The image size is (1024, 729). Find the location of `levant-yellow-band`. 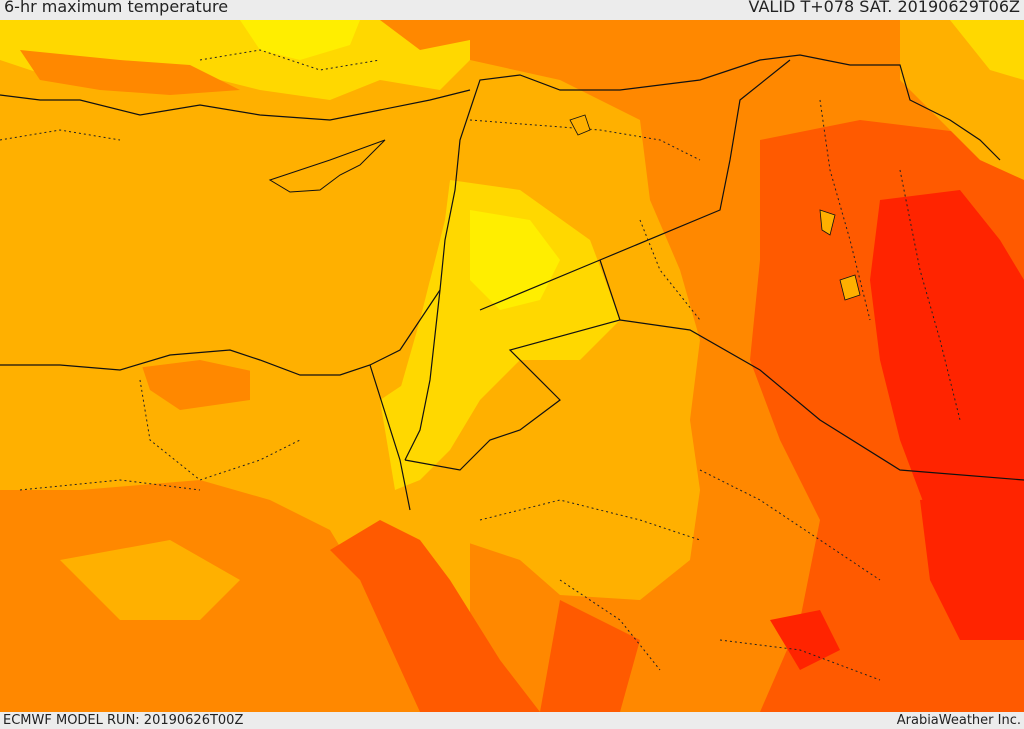

levant-yellow-band is located at coordinates (505, 330).